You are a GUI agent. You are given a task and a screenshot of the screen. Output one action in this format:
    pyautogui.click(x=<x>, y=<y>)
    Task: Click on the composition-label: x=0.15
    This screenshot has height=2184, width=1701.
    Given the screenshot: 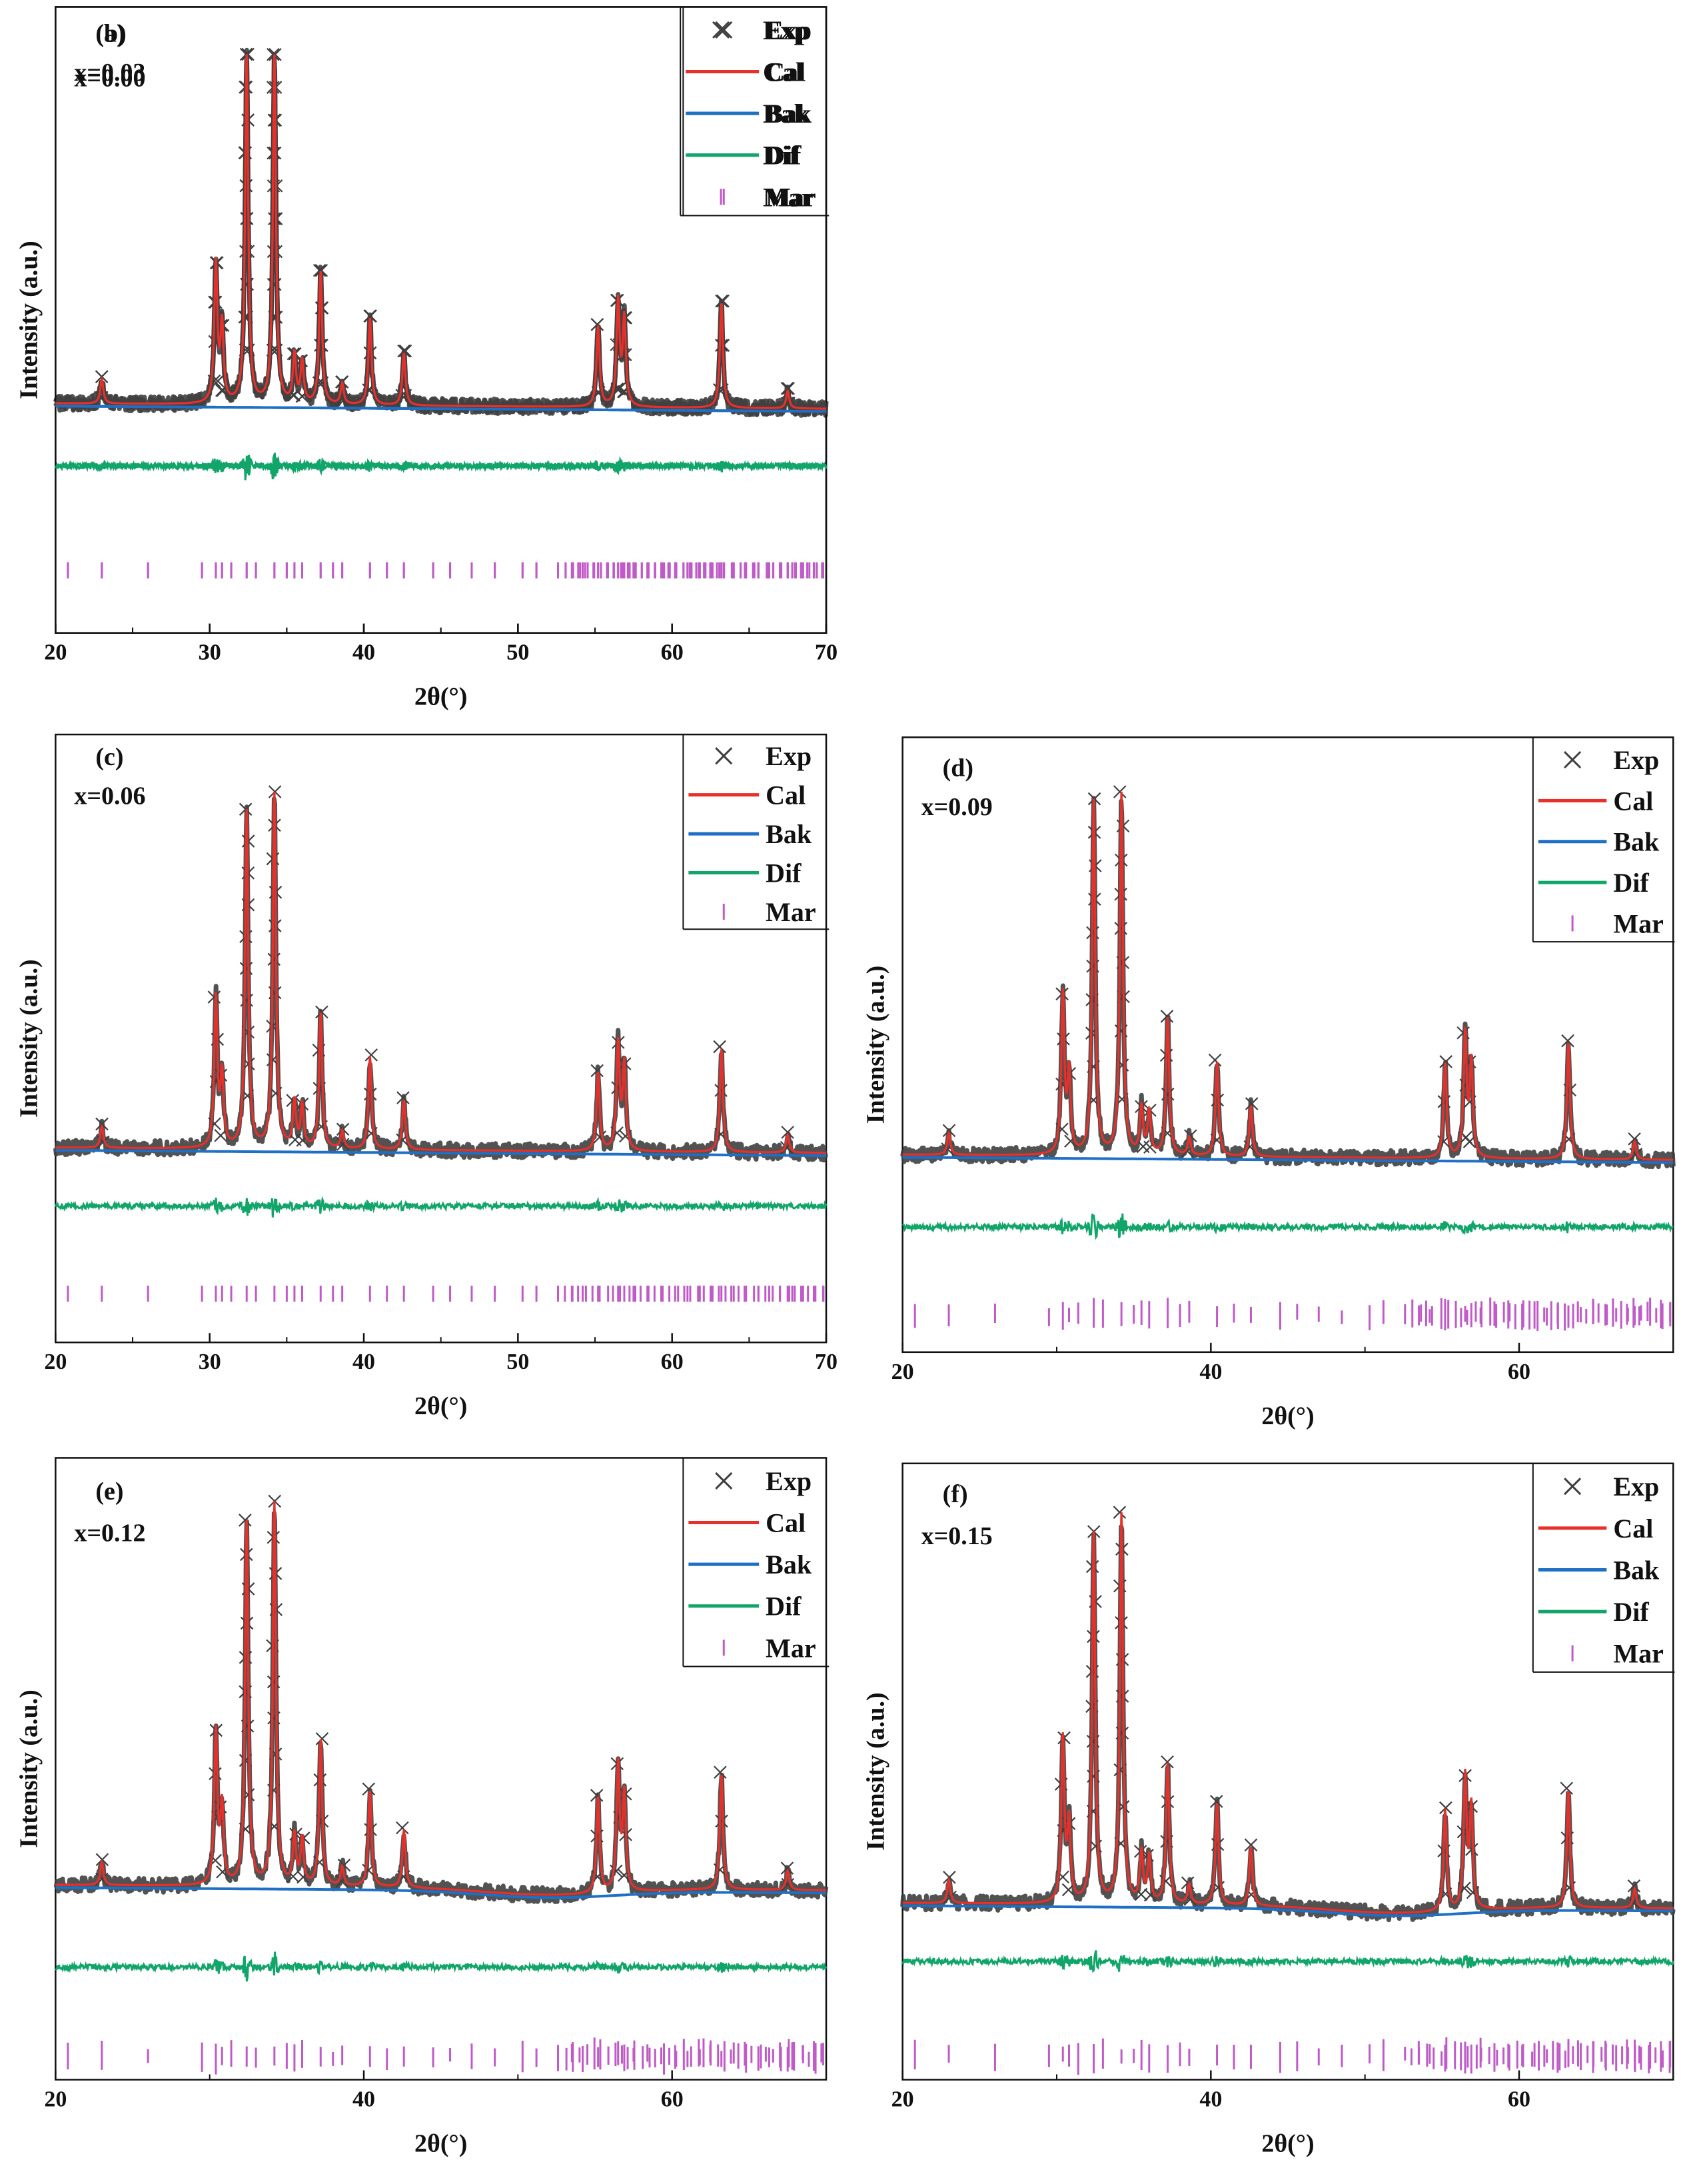 What is the action you would take?
    pyautogui.click(x=957, y=1536)
    